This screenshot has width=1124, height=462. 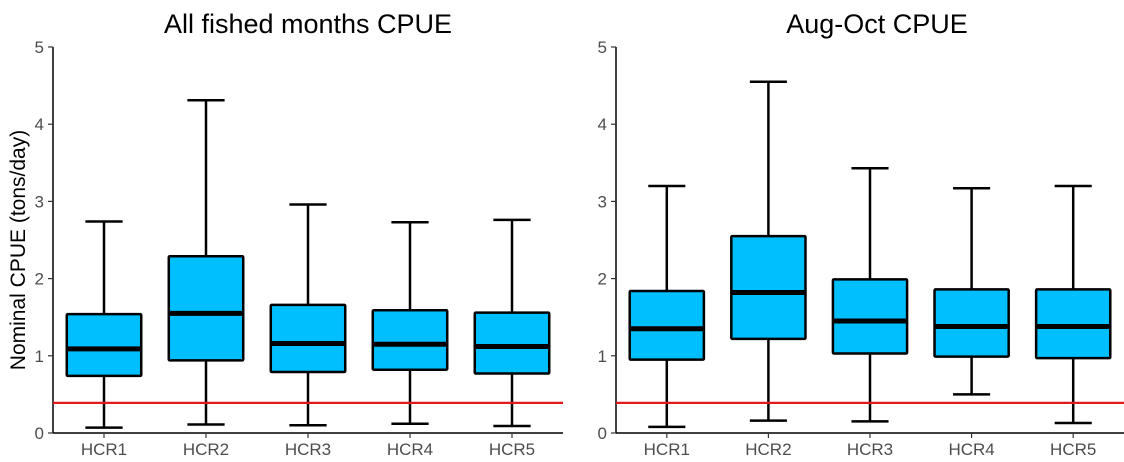 What do you see at coordinates (308, 24) in the screenshot?
I see `chart-title: All fished months CPUE` at bounding box center [308, 24].